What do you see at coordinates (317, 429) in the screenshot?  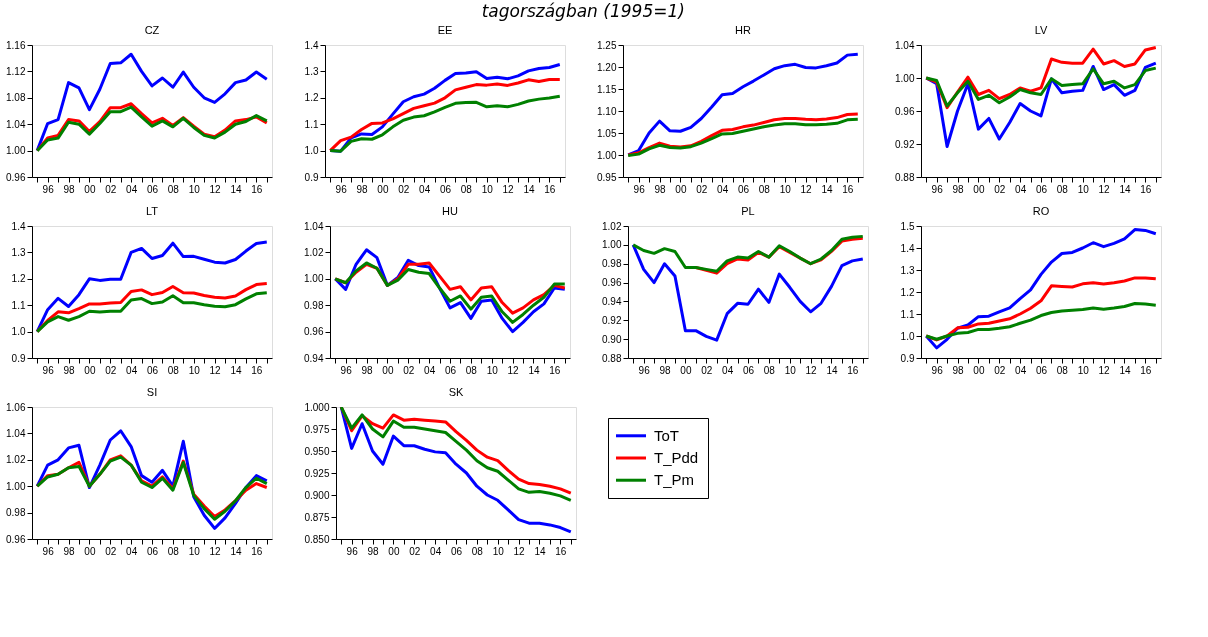 I see `y-tick-label: 0.975` at bounding box center [317, 429].